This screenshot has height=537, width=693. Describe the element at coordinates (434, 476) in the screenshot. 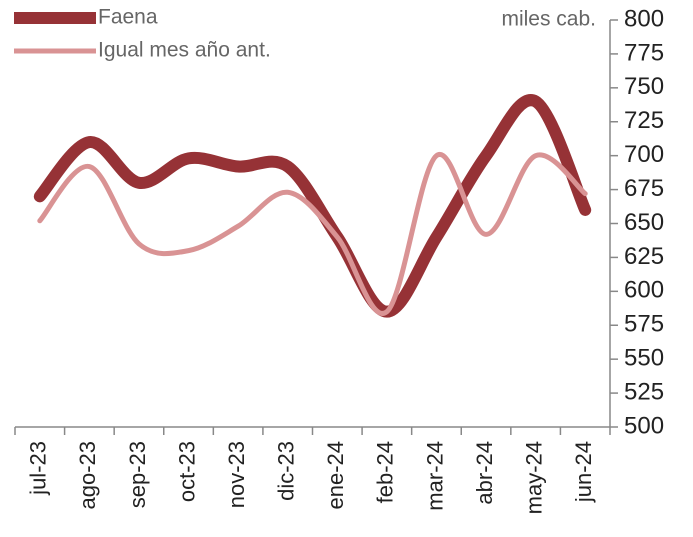

I see `x-tick-label: mar-24` at that location.